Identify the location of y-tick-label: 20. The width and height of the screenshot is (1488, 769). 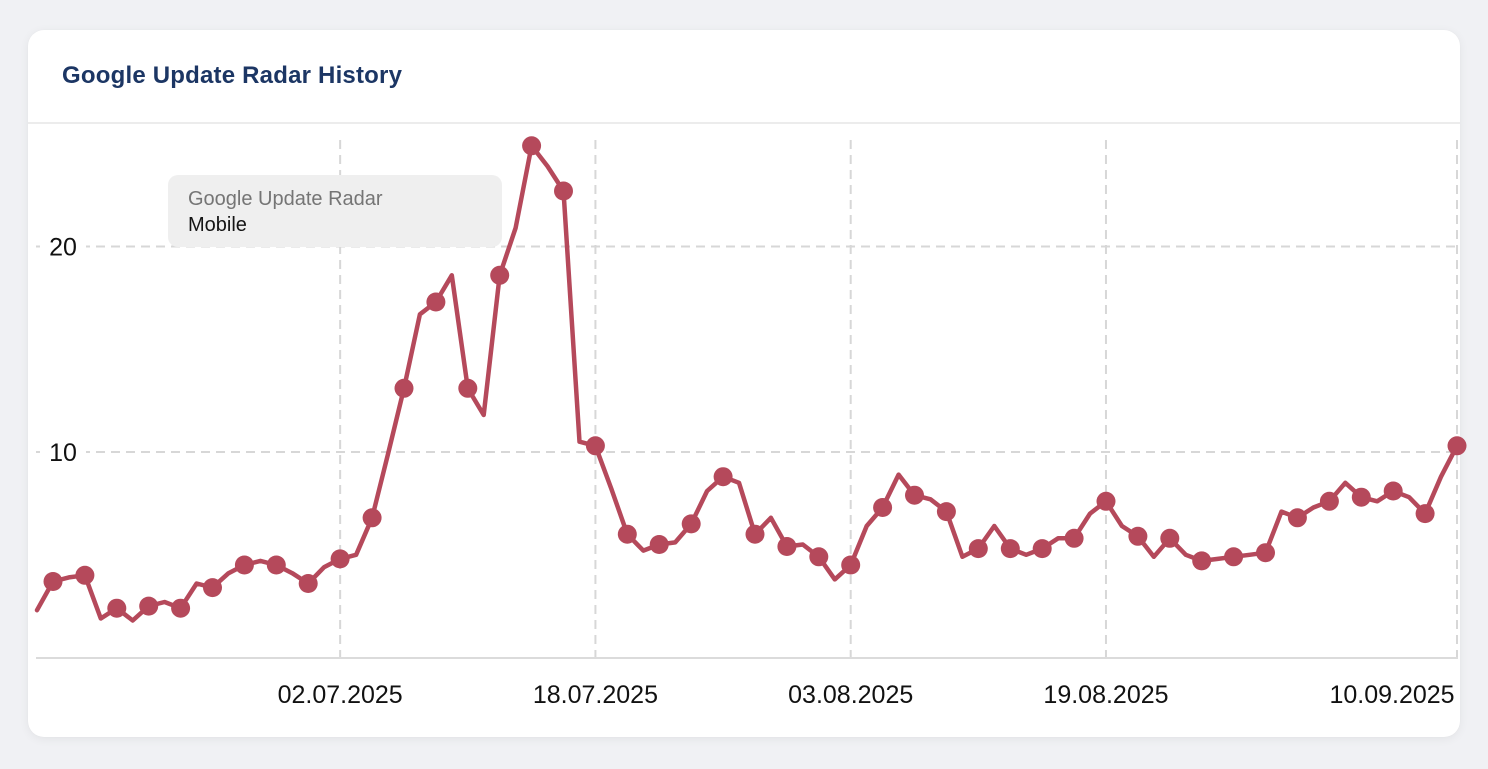
(63, 248).